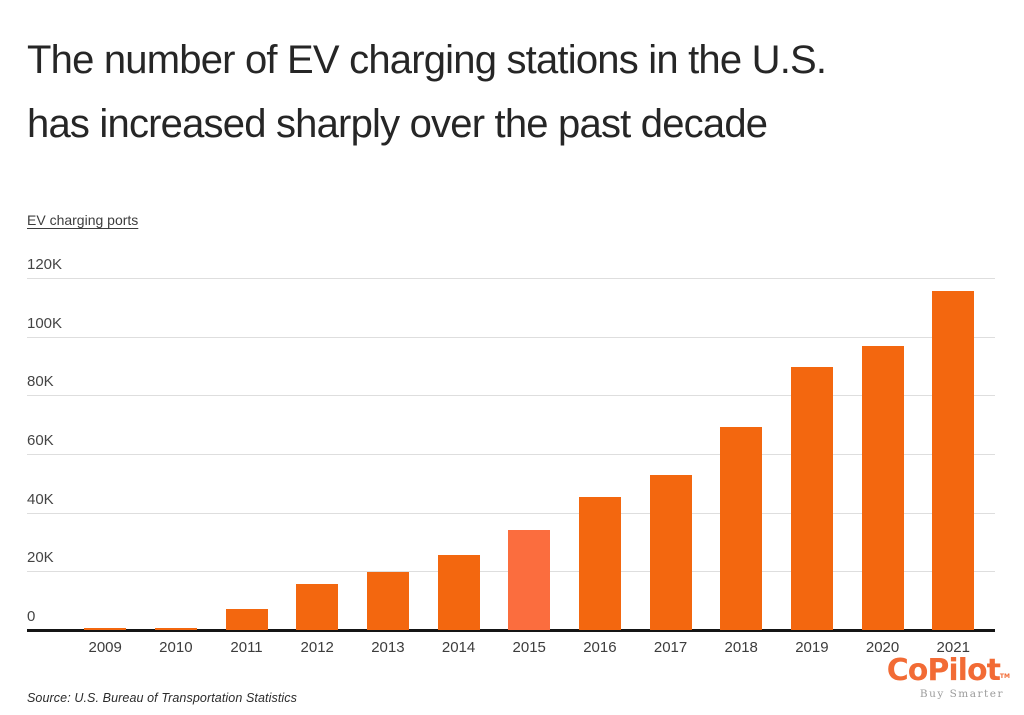 Image resolution: width=1024 pixels, height=715 pixels. What do you see at coordinates (599, 563) in the screenshot?
I see `bar-2016` at bounding box center [599, 563].